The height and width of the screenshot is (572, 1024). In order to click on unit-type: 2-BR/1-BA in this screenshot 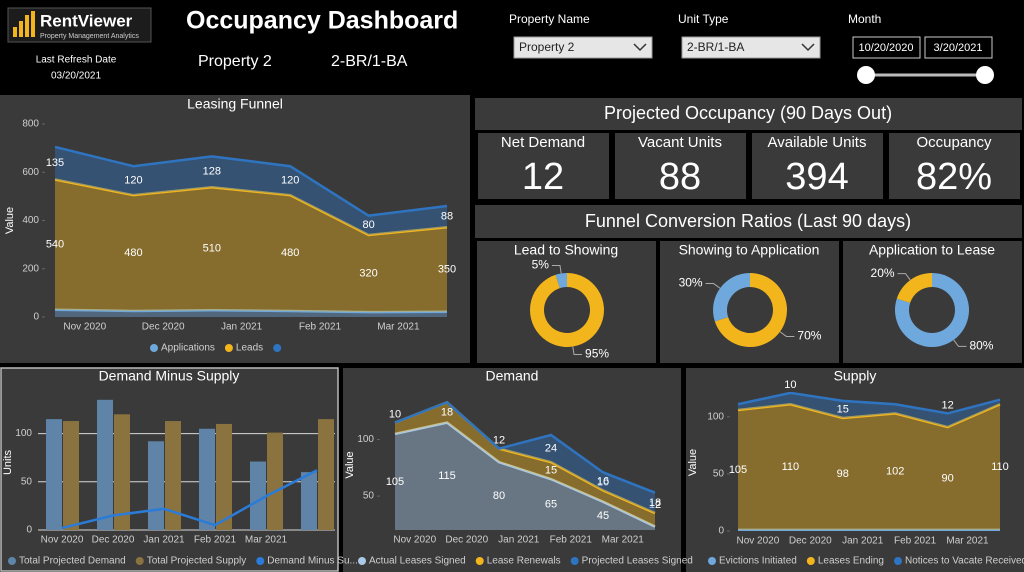, I will do `click(369, 61)`.